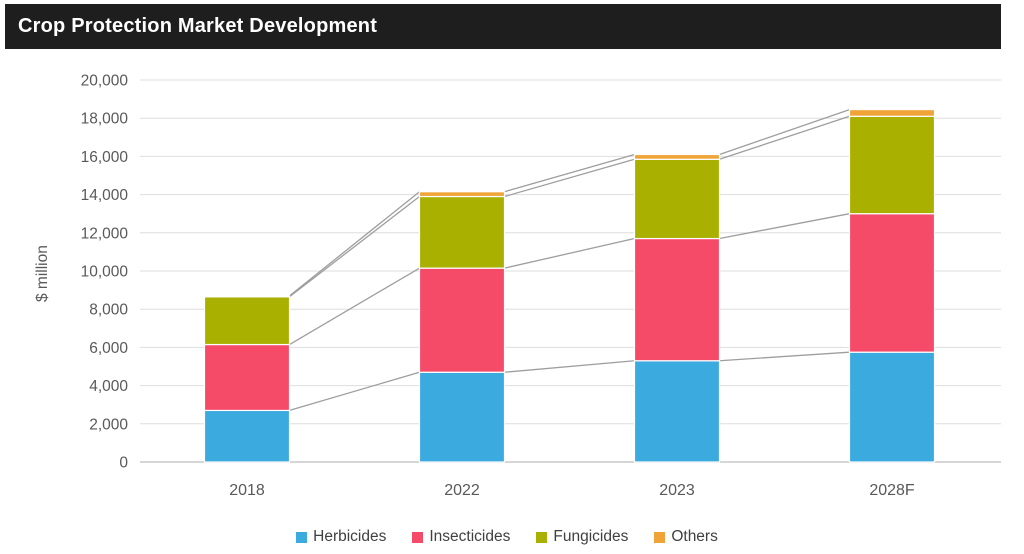  Describe the element at coordinates (677, 299) in the screenshot. I see `bar-segment-insecticides-2023` at that location.